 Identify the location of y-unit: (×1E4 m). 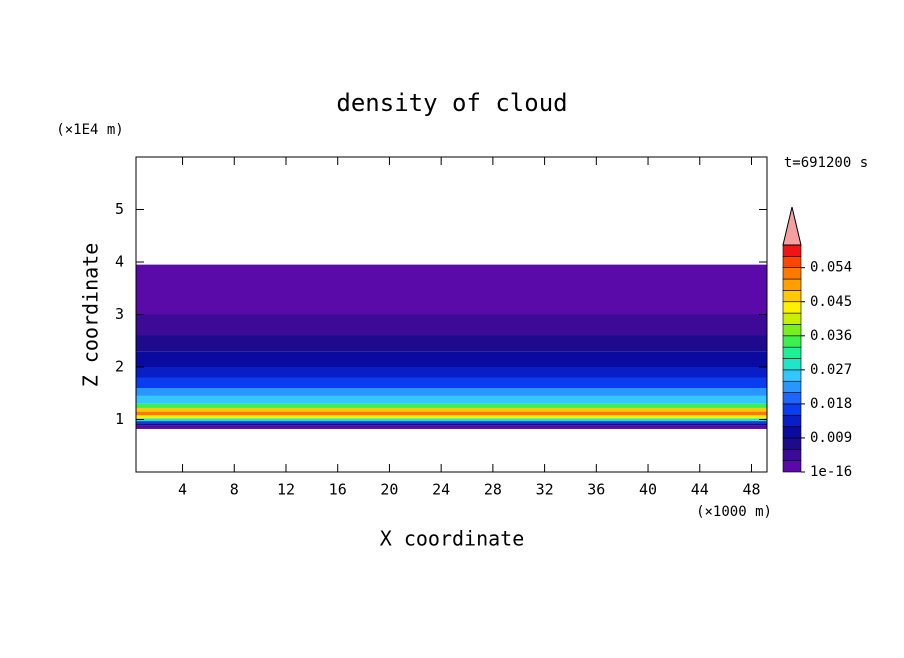
(89, 130).